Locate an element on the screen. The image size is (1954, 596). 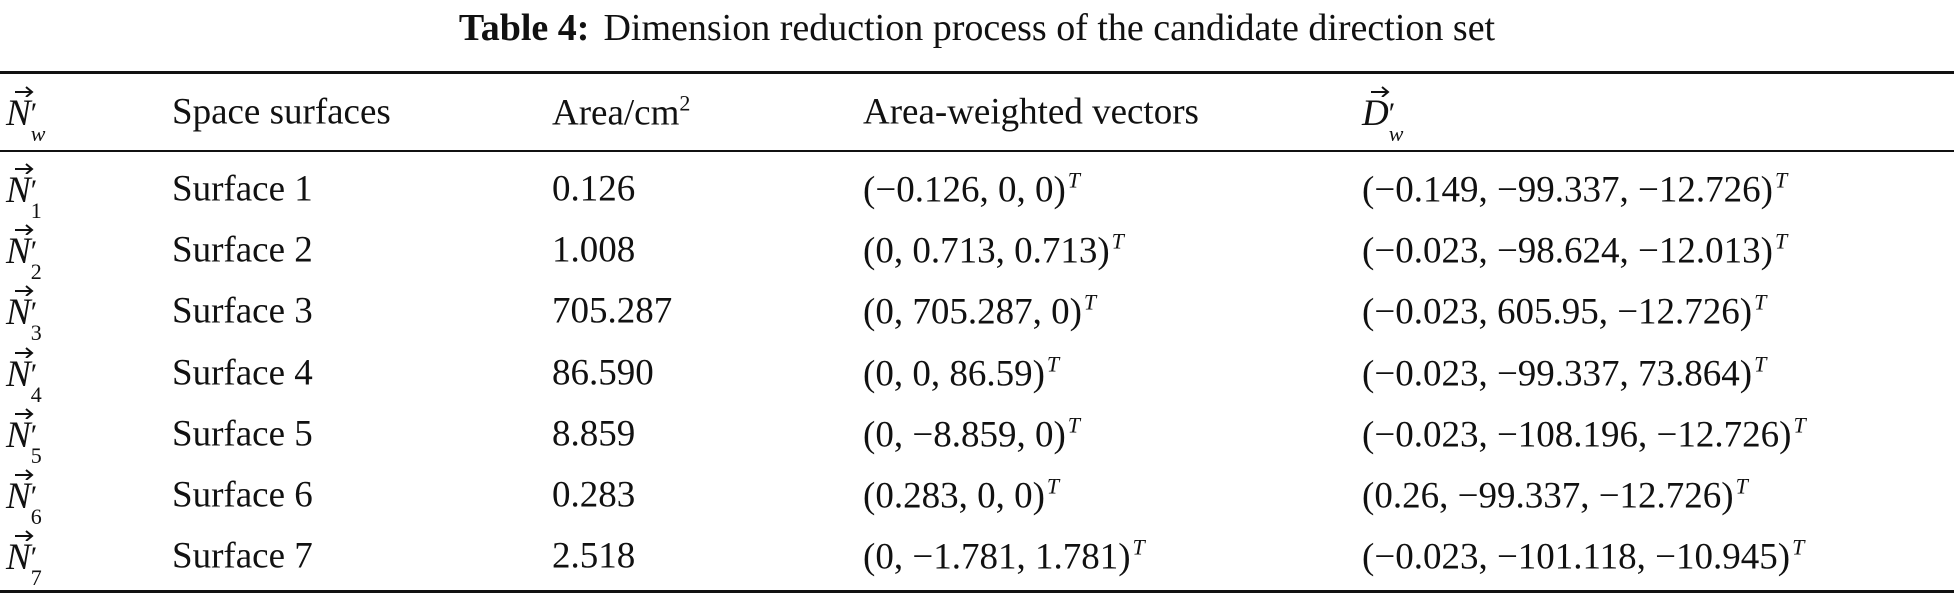
row-cell: 2.518 is located at coordinates (593, 556).